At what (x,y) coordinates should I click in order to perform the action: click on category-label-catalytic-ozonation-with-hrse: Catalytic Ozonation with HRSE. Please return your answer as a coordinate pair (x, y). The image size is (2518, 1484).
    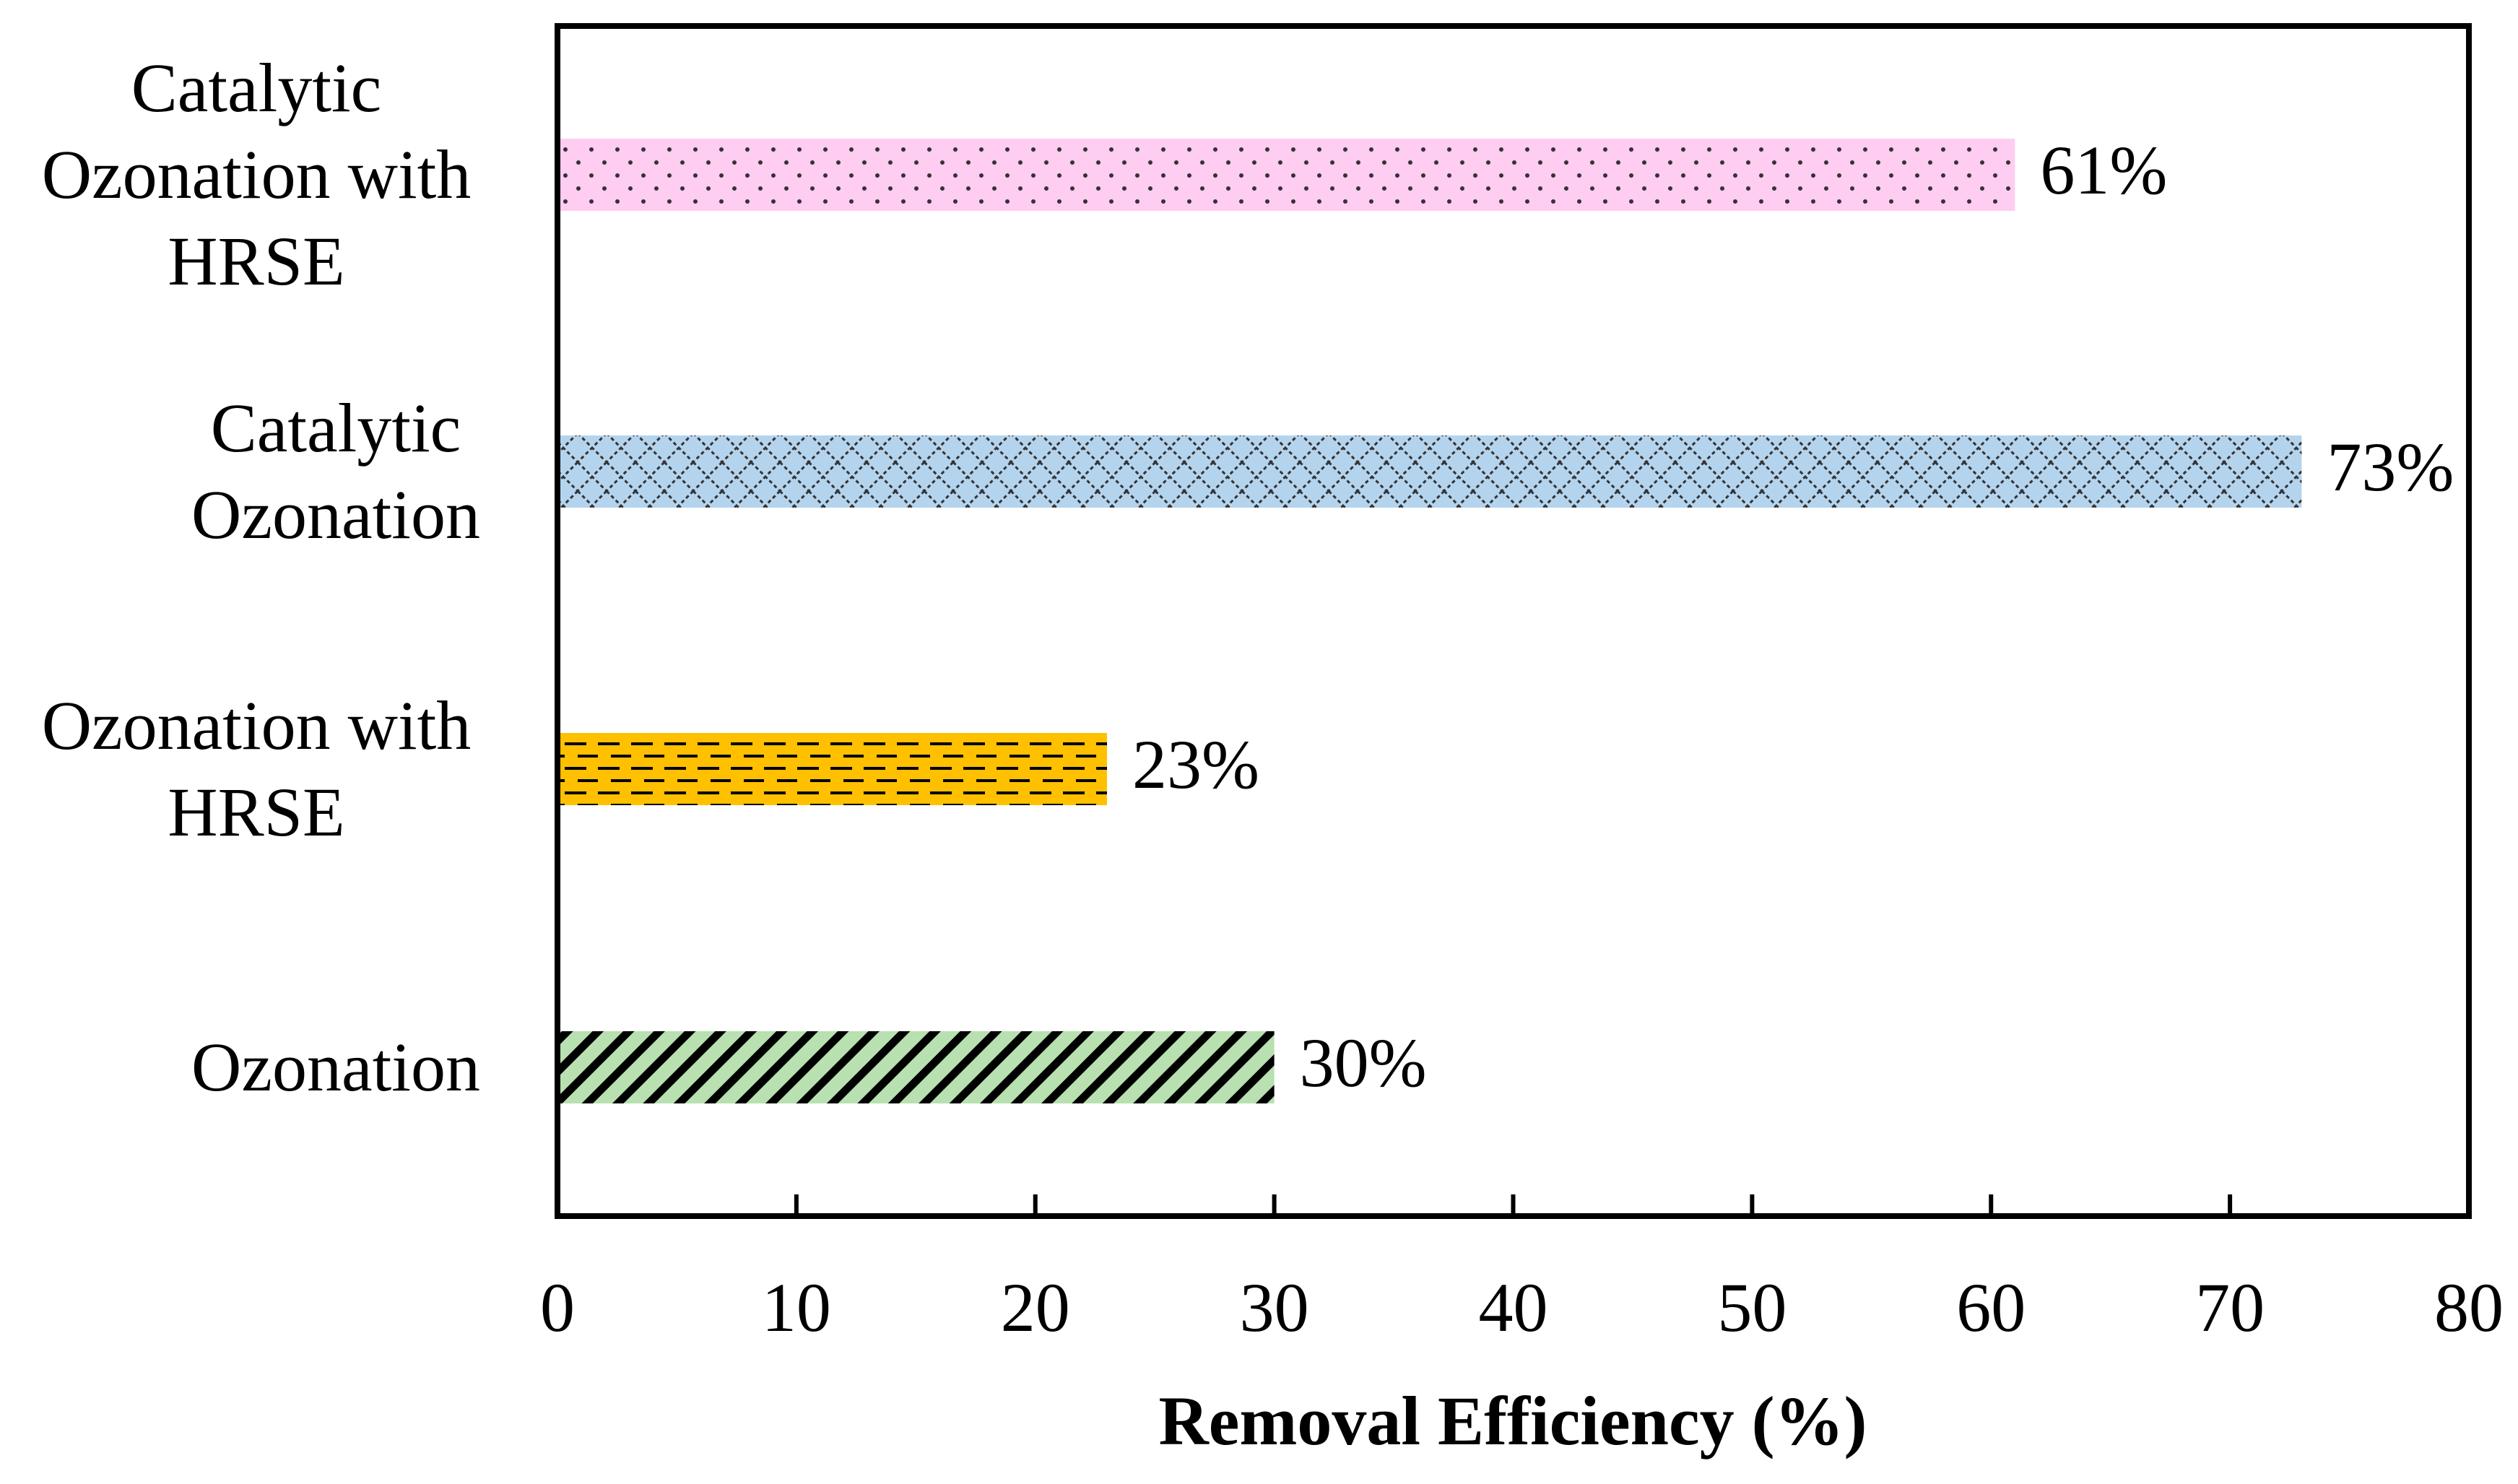
    Looking at the image, I should click on (257, 174).